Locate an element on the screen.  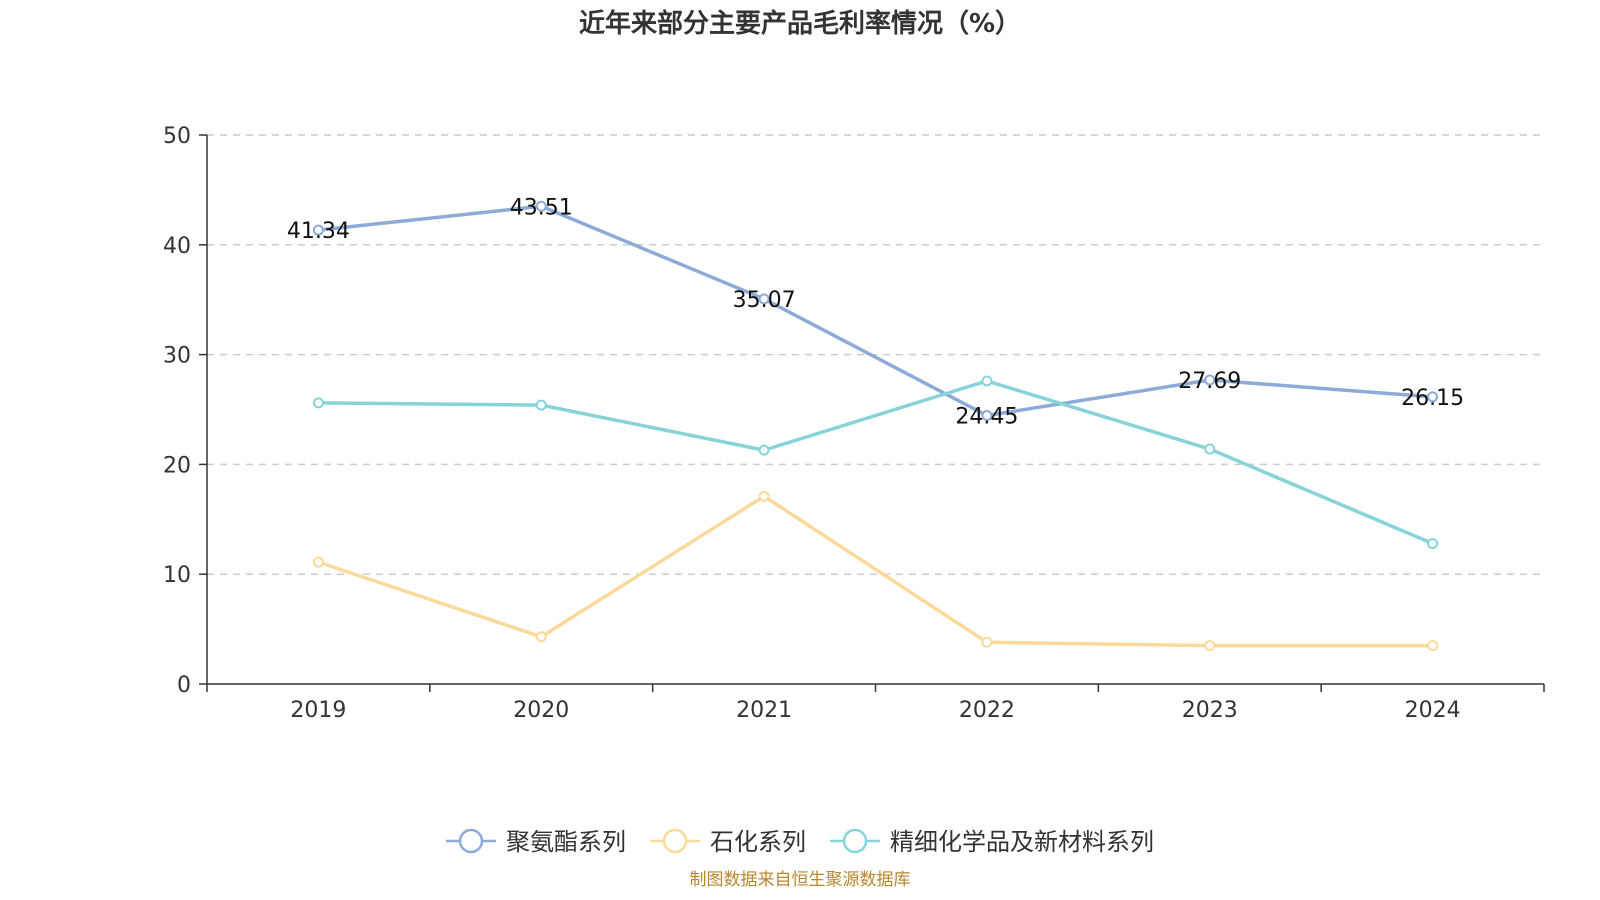
x-tick-label: 2021 is located at coordinates (764, 710).